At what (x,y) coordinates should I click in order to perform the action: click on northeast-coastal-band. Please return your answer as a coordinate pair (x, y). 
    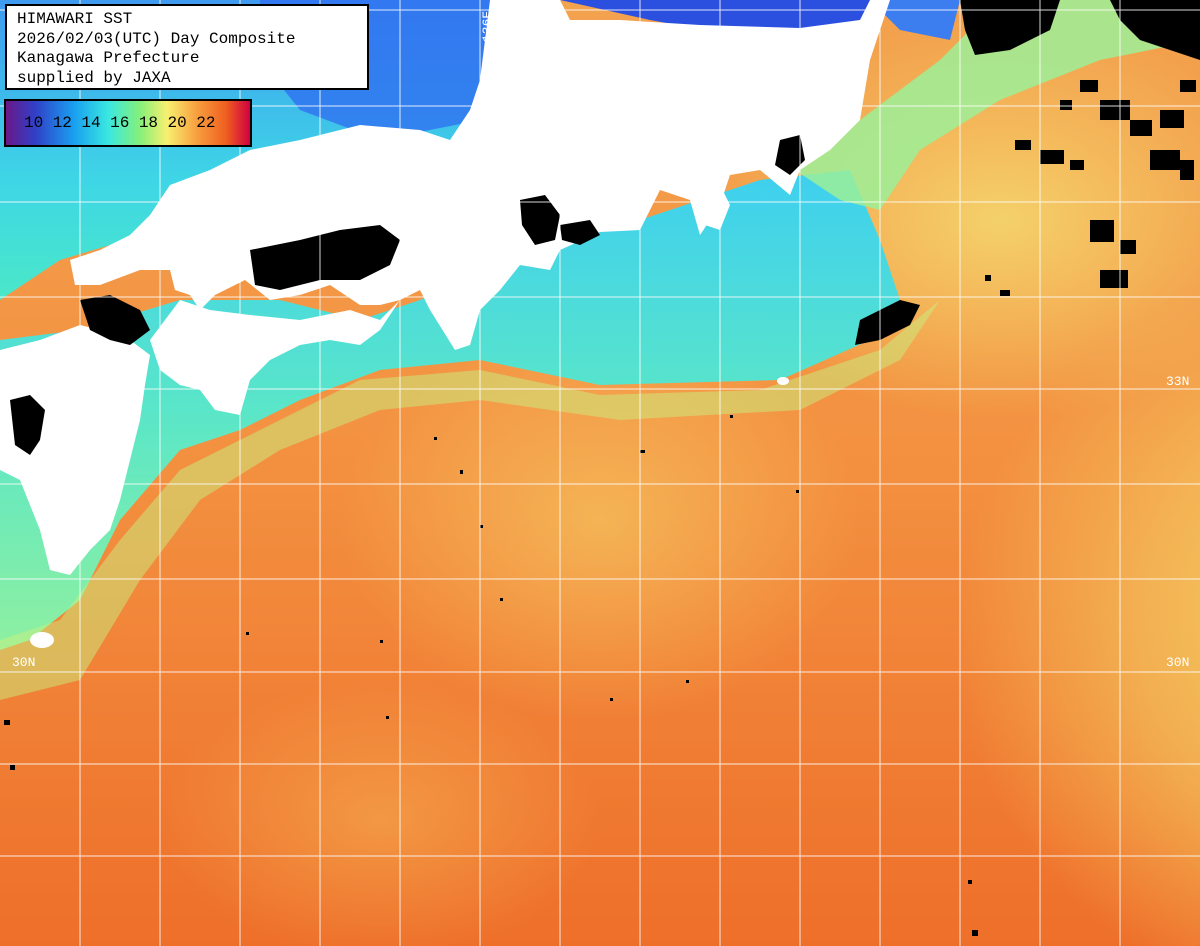
    Looking at the image, I should click on (990, 105).